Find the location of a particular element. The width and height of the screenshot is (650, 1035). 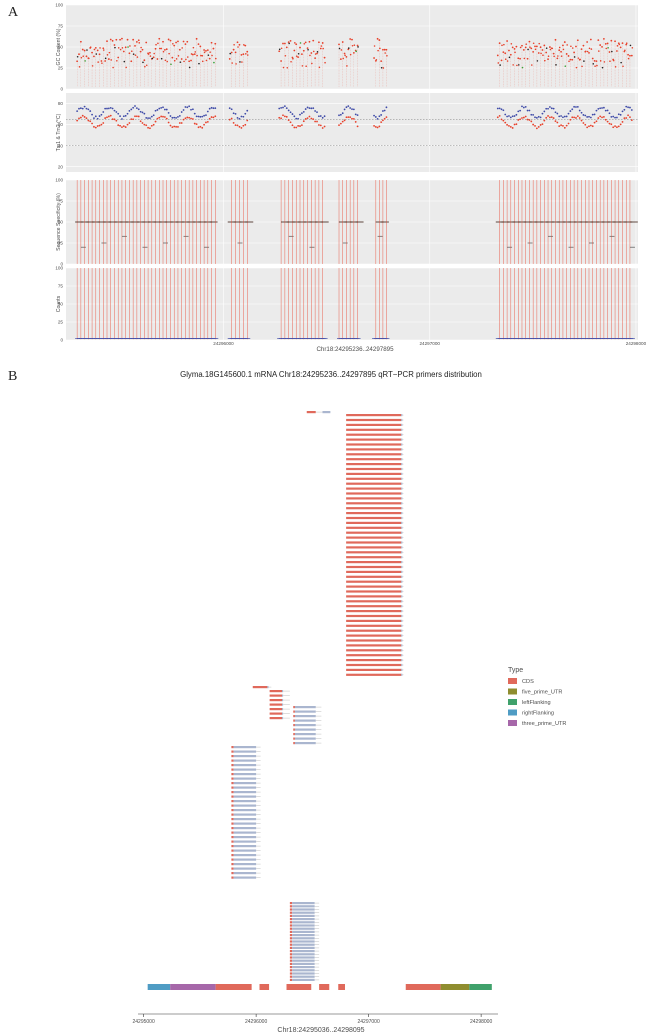

legend-label-rightFlanking: rightFlanking is located at coordinates (538, 714).